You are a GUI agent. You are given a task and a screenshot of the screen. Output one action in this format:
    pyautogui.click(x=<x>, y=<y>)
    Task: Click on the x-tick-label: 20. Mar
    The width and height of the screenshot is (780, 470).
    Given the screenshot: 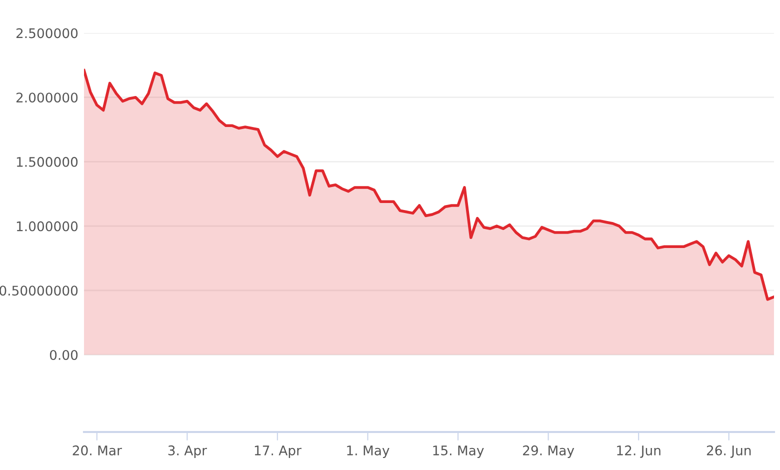 What is the action you would take?
    pyautogui.click(x=97, y=450)
    